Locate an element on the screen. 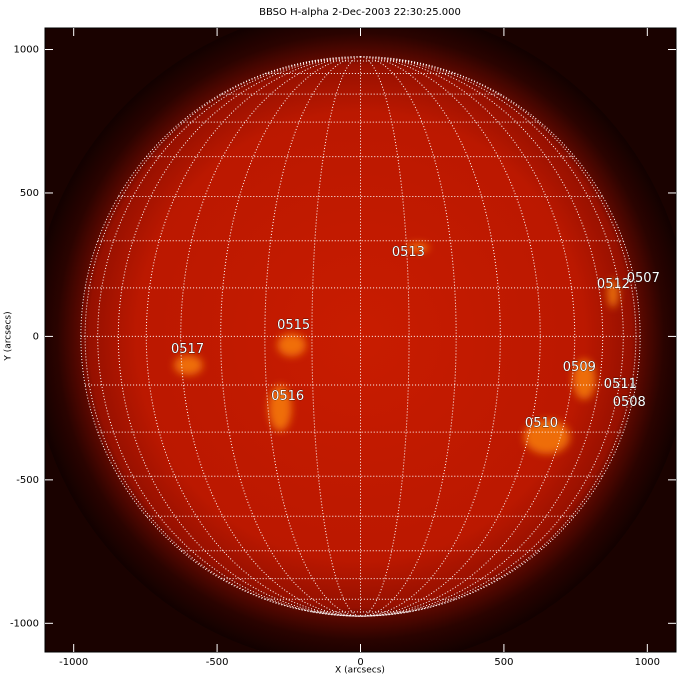 This screenshot has width=681, height=681. region-label: 0510 is located at coordinates (541, 423).